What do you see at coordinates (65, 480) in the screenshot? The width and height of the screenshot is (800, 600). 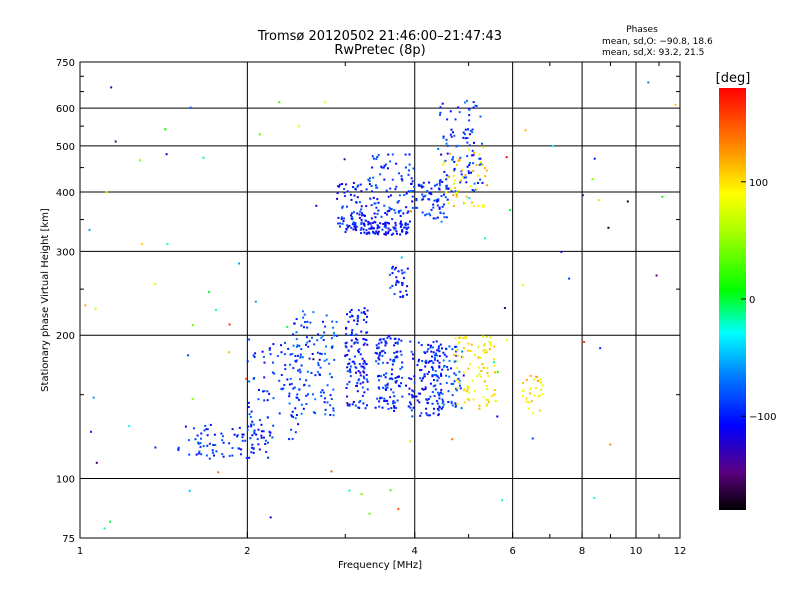 I see `y-tick-label: 100` at bounding box center [65, 480].